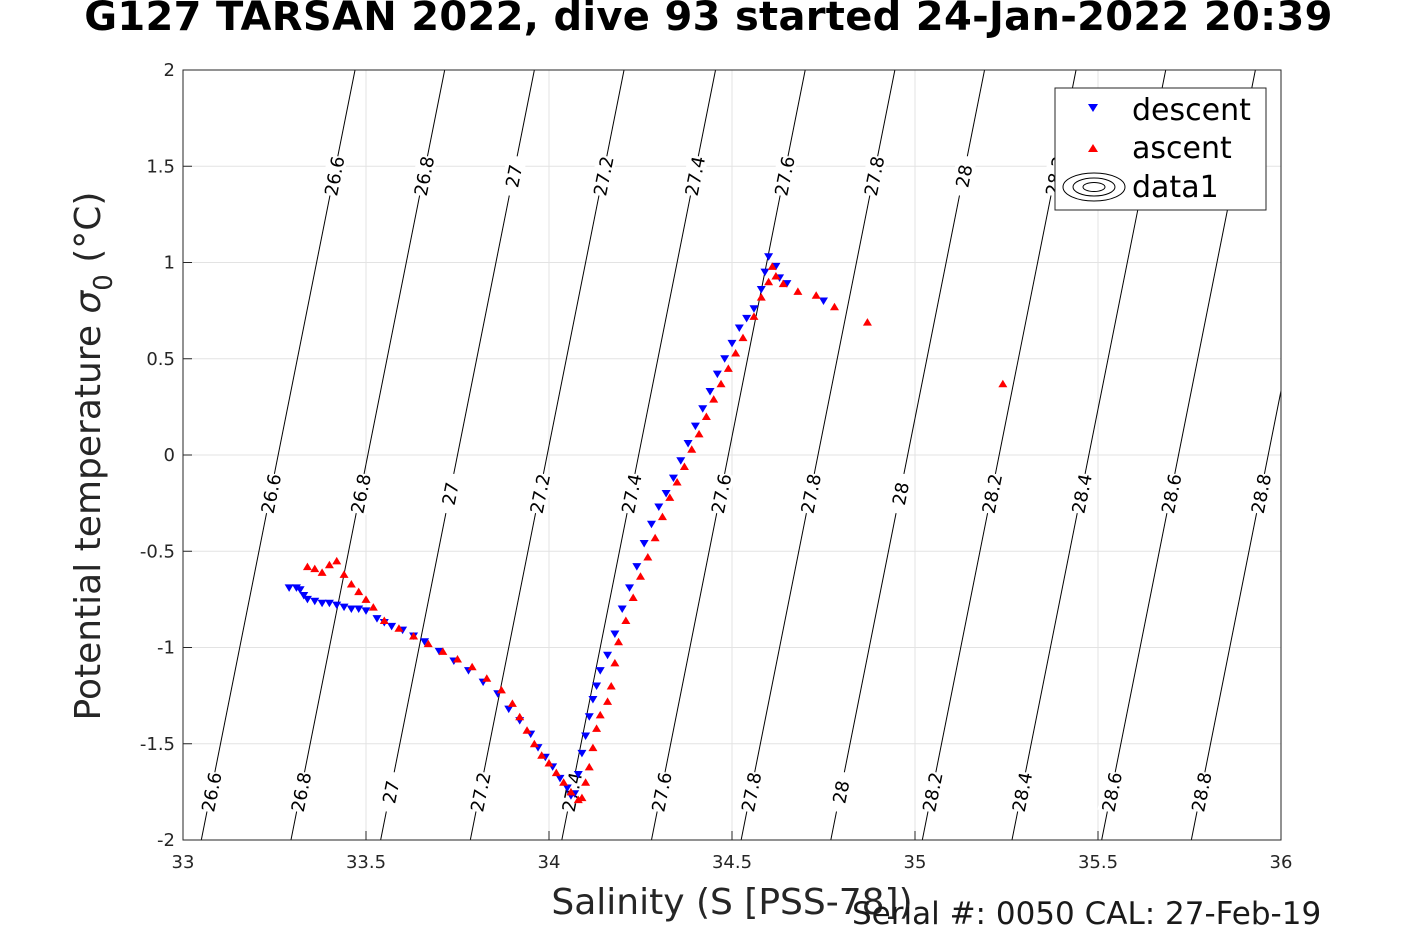  Describe the element at coordinates (1169, 110) in the screenshot. I see `legend-item-descent: descent` at that location.